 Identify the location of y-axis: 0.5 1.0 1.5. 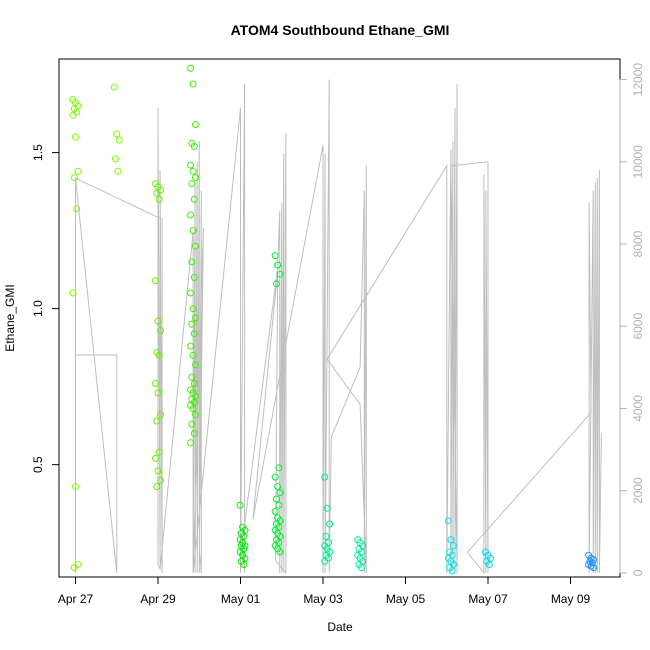
(45, 308).